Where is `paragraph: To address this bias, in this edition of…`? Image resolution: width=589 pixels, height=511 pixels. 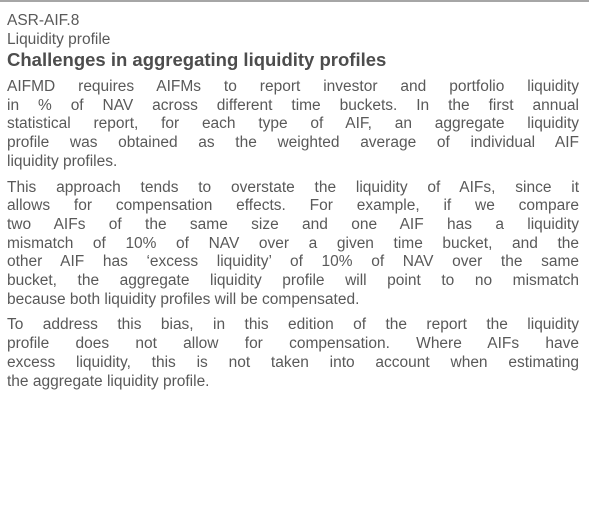 paragraph: To address this bias, in this edition of… is located at coordinates (293, 353).